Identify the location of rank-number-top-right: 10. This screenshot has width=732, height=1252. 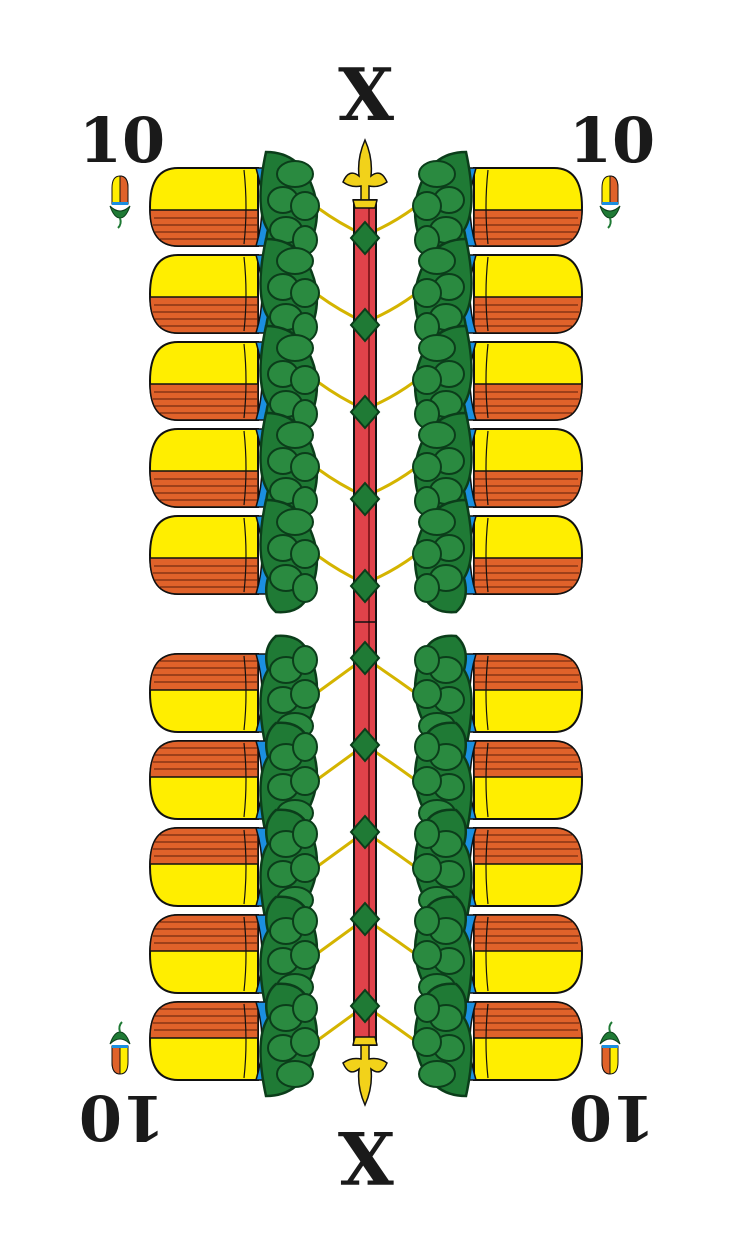
(612, 140).